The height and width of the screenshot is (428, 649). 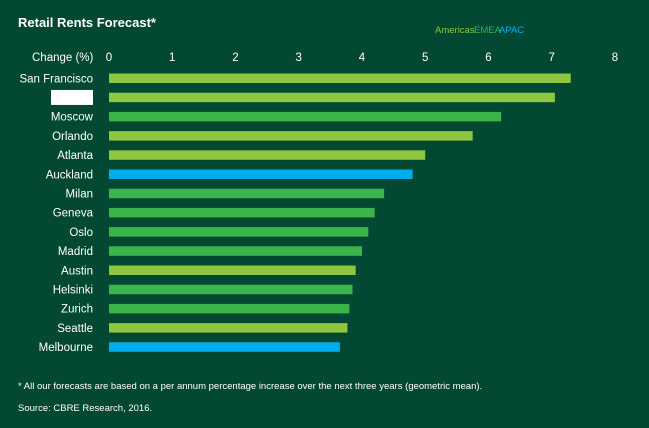 What do you see at coordinates (615, 58) in the screenshot?
I see `x-tick-label: 8` at bounding box center [615, 58].